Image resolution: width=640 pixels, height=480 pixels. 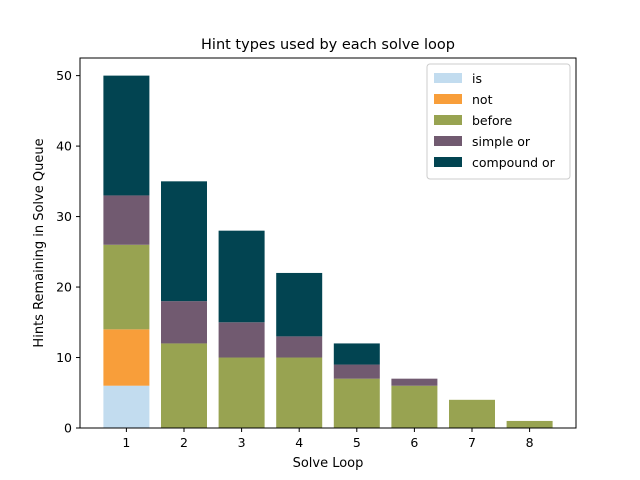 I want to click on y-axis-label: Hints Remaining in Solve Queue, so click(x=39, y=242).